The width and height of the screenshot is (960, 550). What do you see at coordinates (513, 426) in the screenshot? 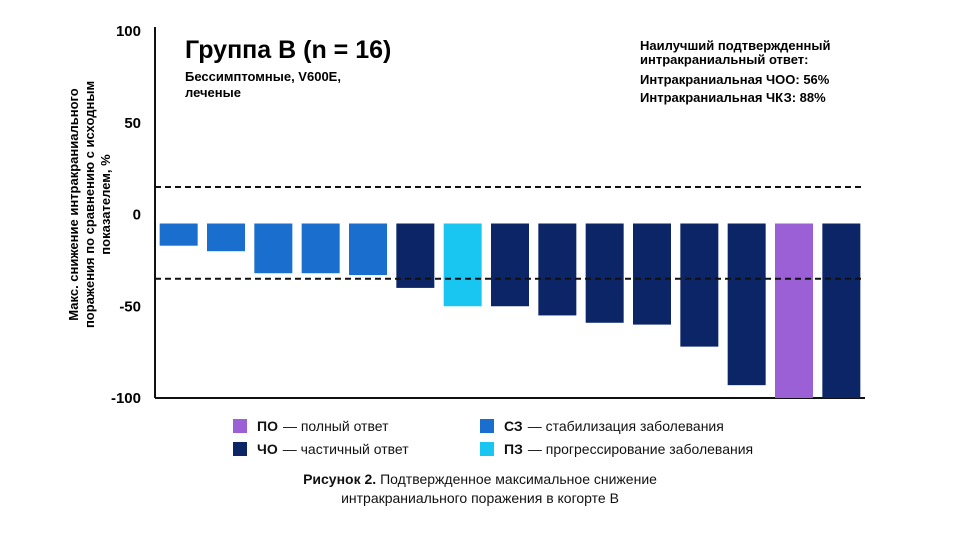
I see `legend-abbr: СЗ` at bounding box center [513, 426].